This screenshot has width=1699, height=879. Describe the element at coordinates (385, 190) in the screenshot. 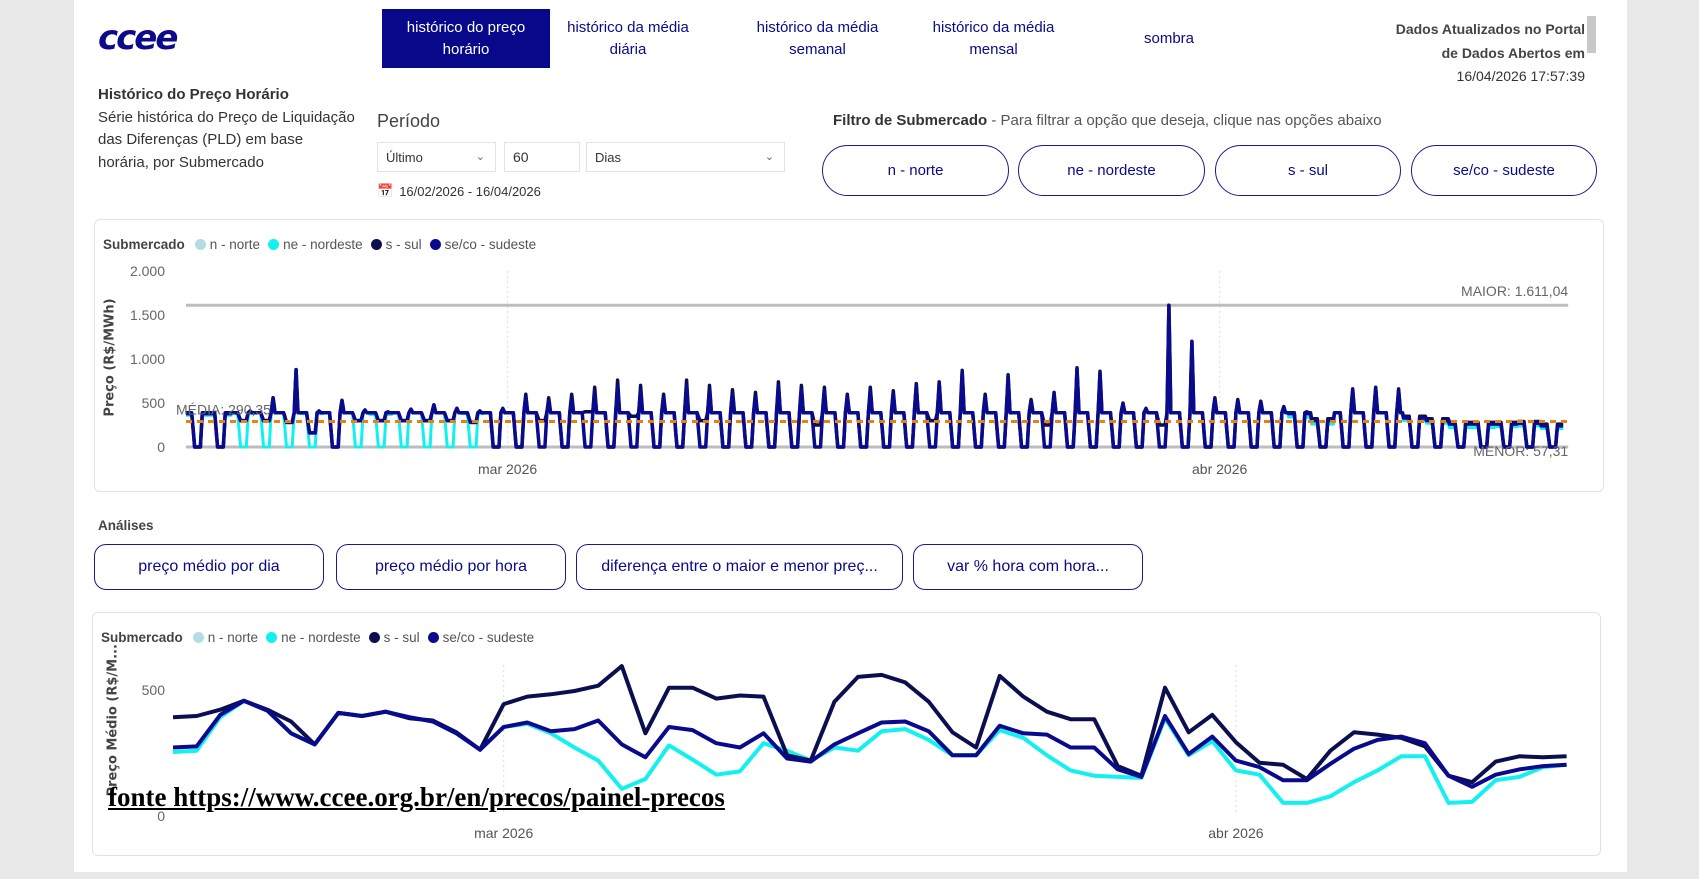

I see `calendar-icon: 📅` at that location.